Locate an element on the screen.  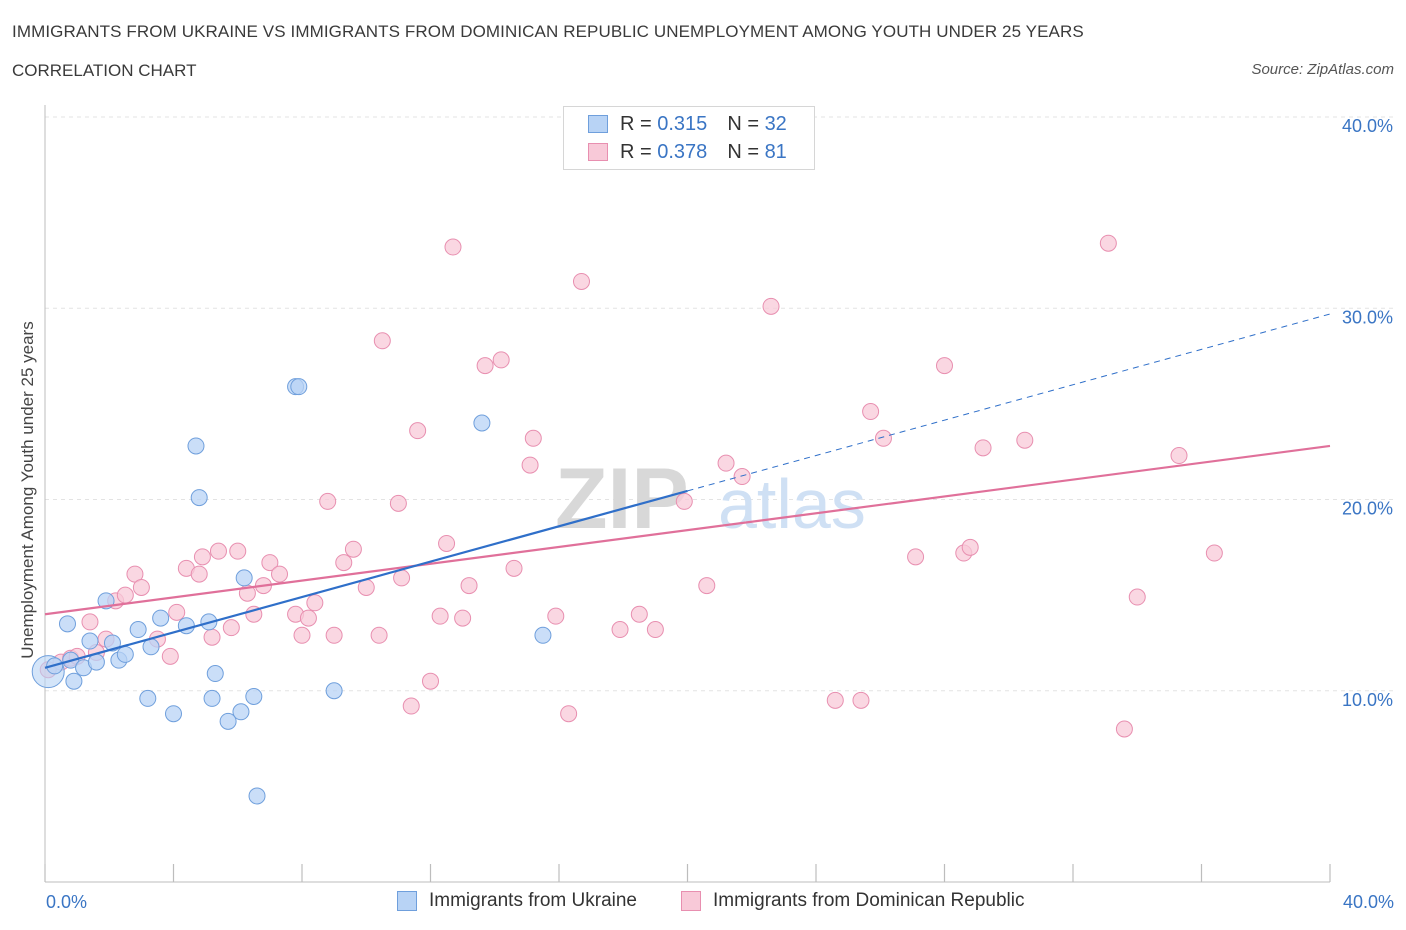
legend-swatch-ukraine is located at coordinates (598, 124).